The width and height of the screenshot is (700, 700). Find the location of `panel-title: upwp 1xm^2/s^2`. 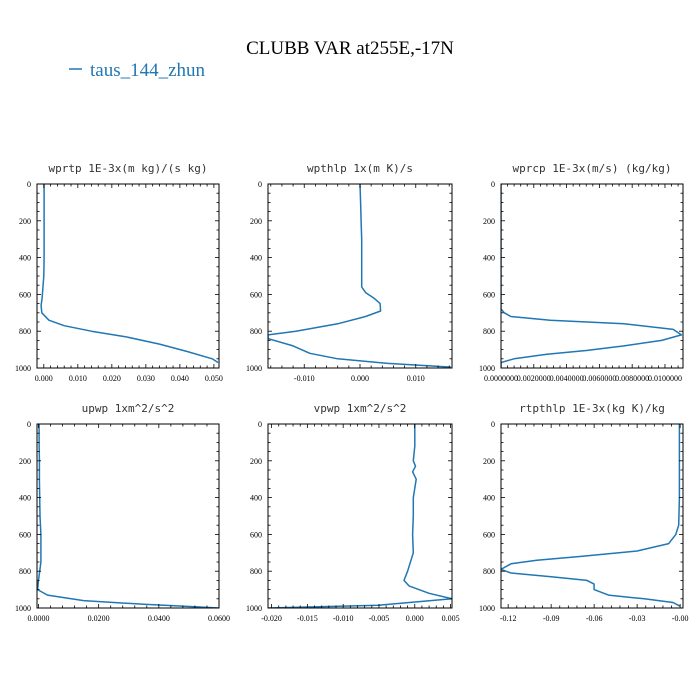

panel-title: upwp 1xm^2/s^2 is located at coordinates (128, 408).